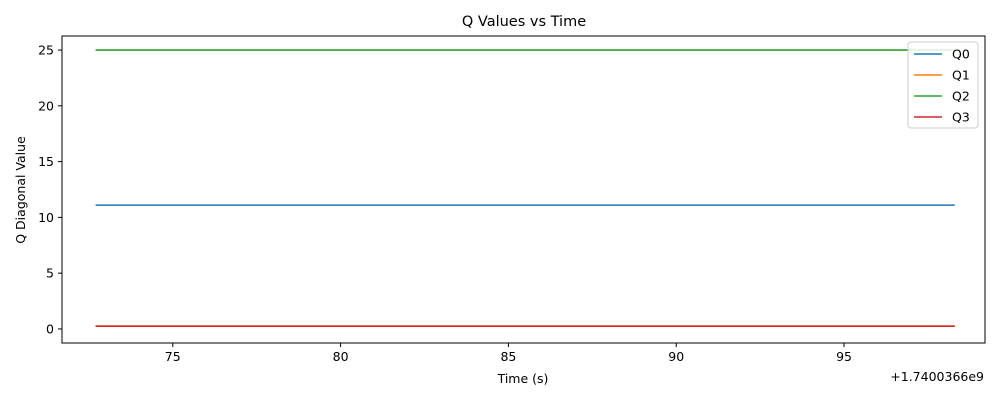  I want to click on x-axis-ticks: 75 80 85 90 95, so click(508, 353).